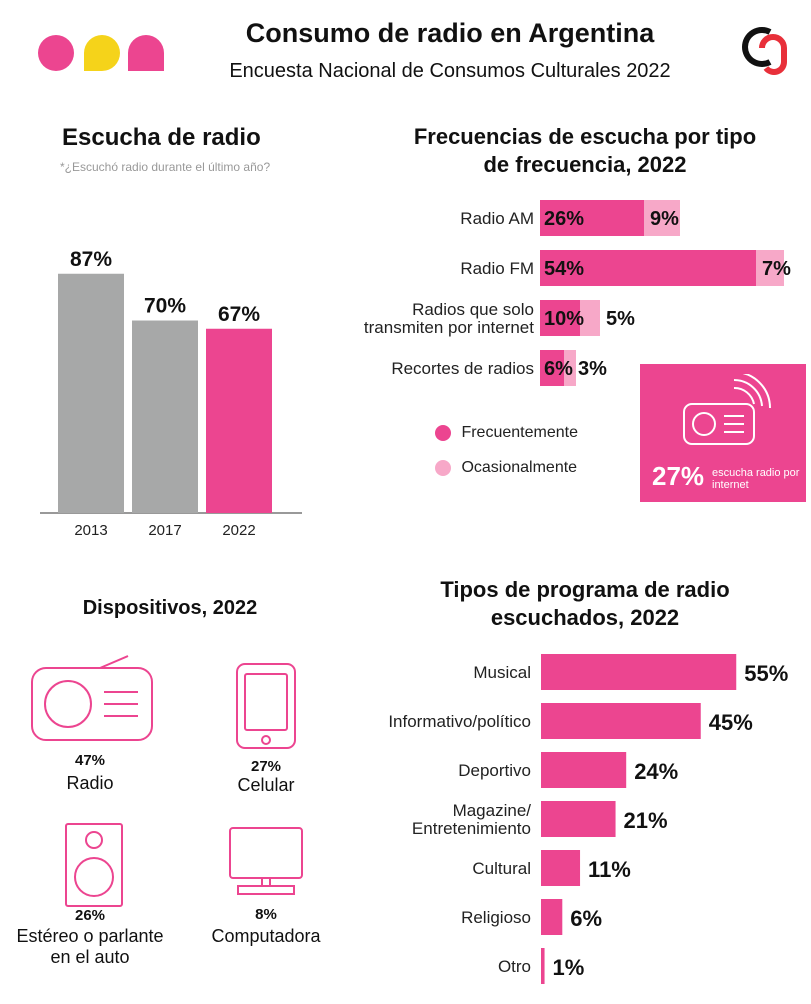 This screenshot has width=811, height=1004. I want to click on program-category-4-line-0: Cultural, so click(501, 868).